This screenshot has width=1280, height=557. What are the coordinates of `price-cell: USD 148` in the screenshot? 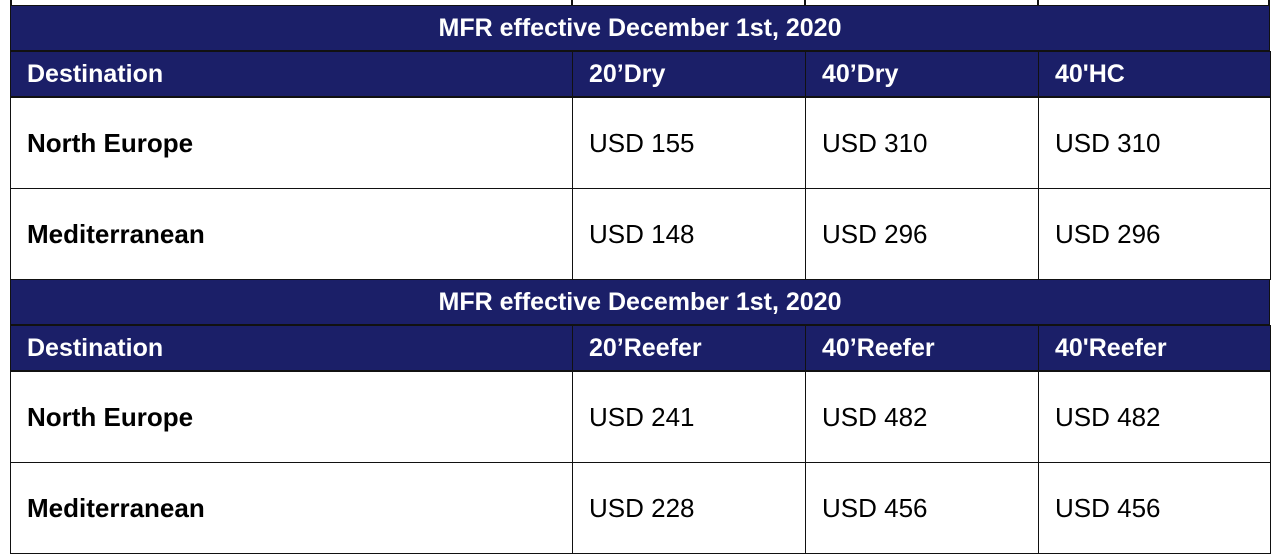 It's located at (689, 234).